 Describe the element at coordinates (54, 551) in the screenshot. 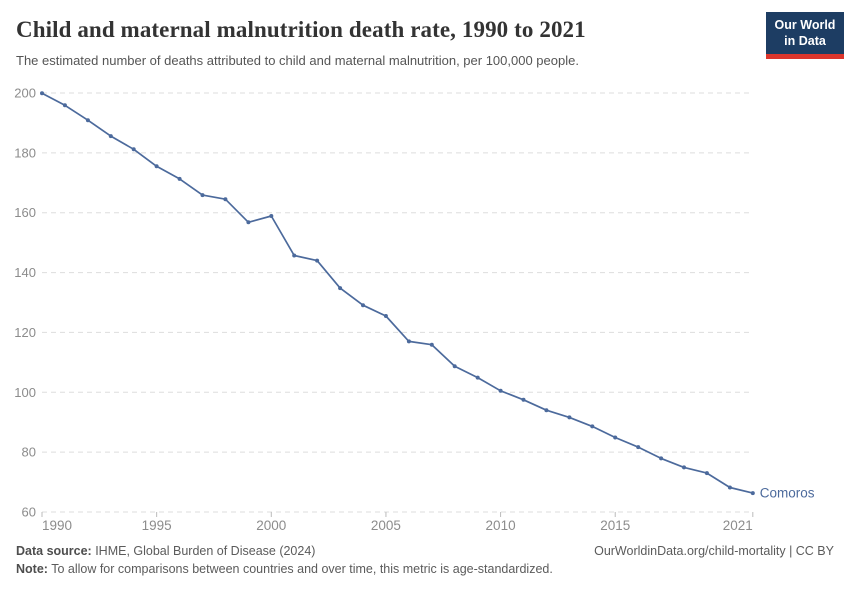

I see `data-source-label: Data source:` at that location.